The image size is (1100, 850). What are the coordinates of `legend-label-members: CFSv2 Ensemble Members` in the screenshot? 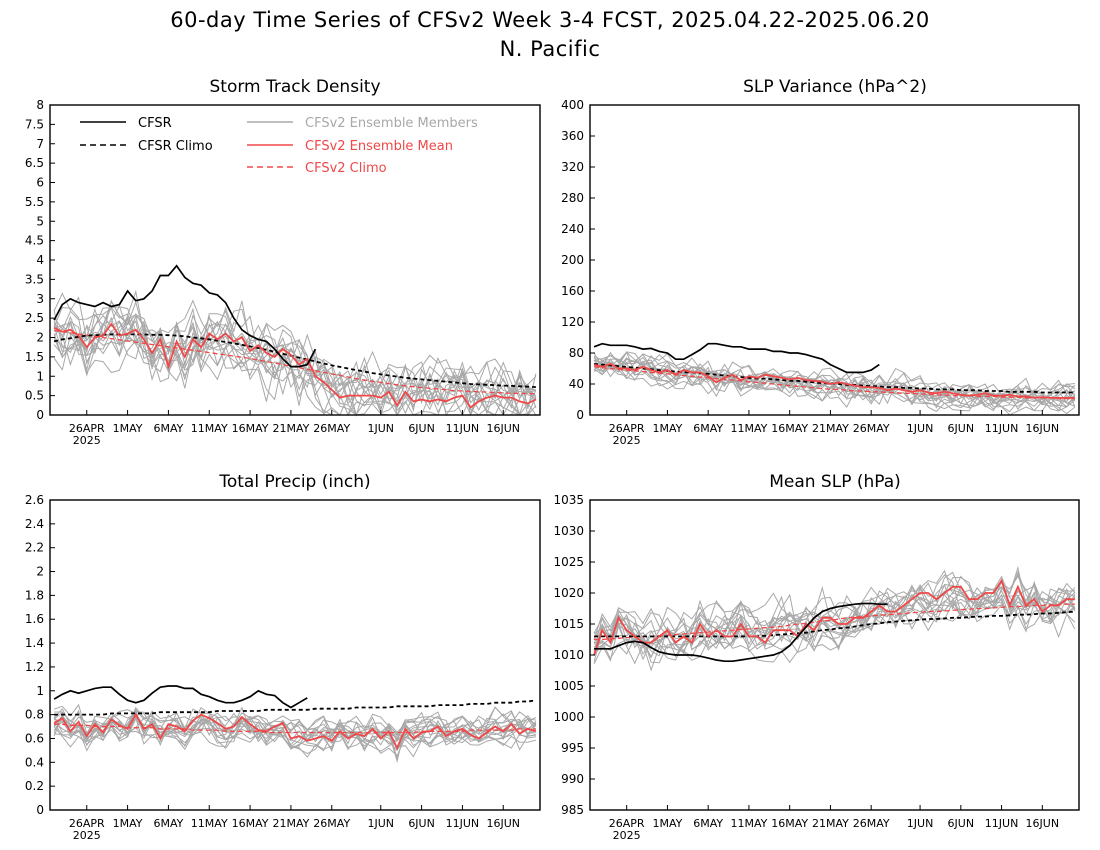 It's located at (391, 123).